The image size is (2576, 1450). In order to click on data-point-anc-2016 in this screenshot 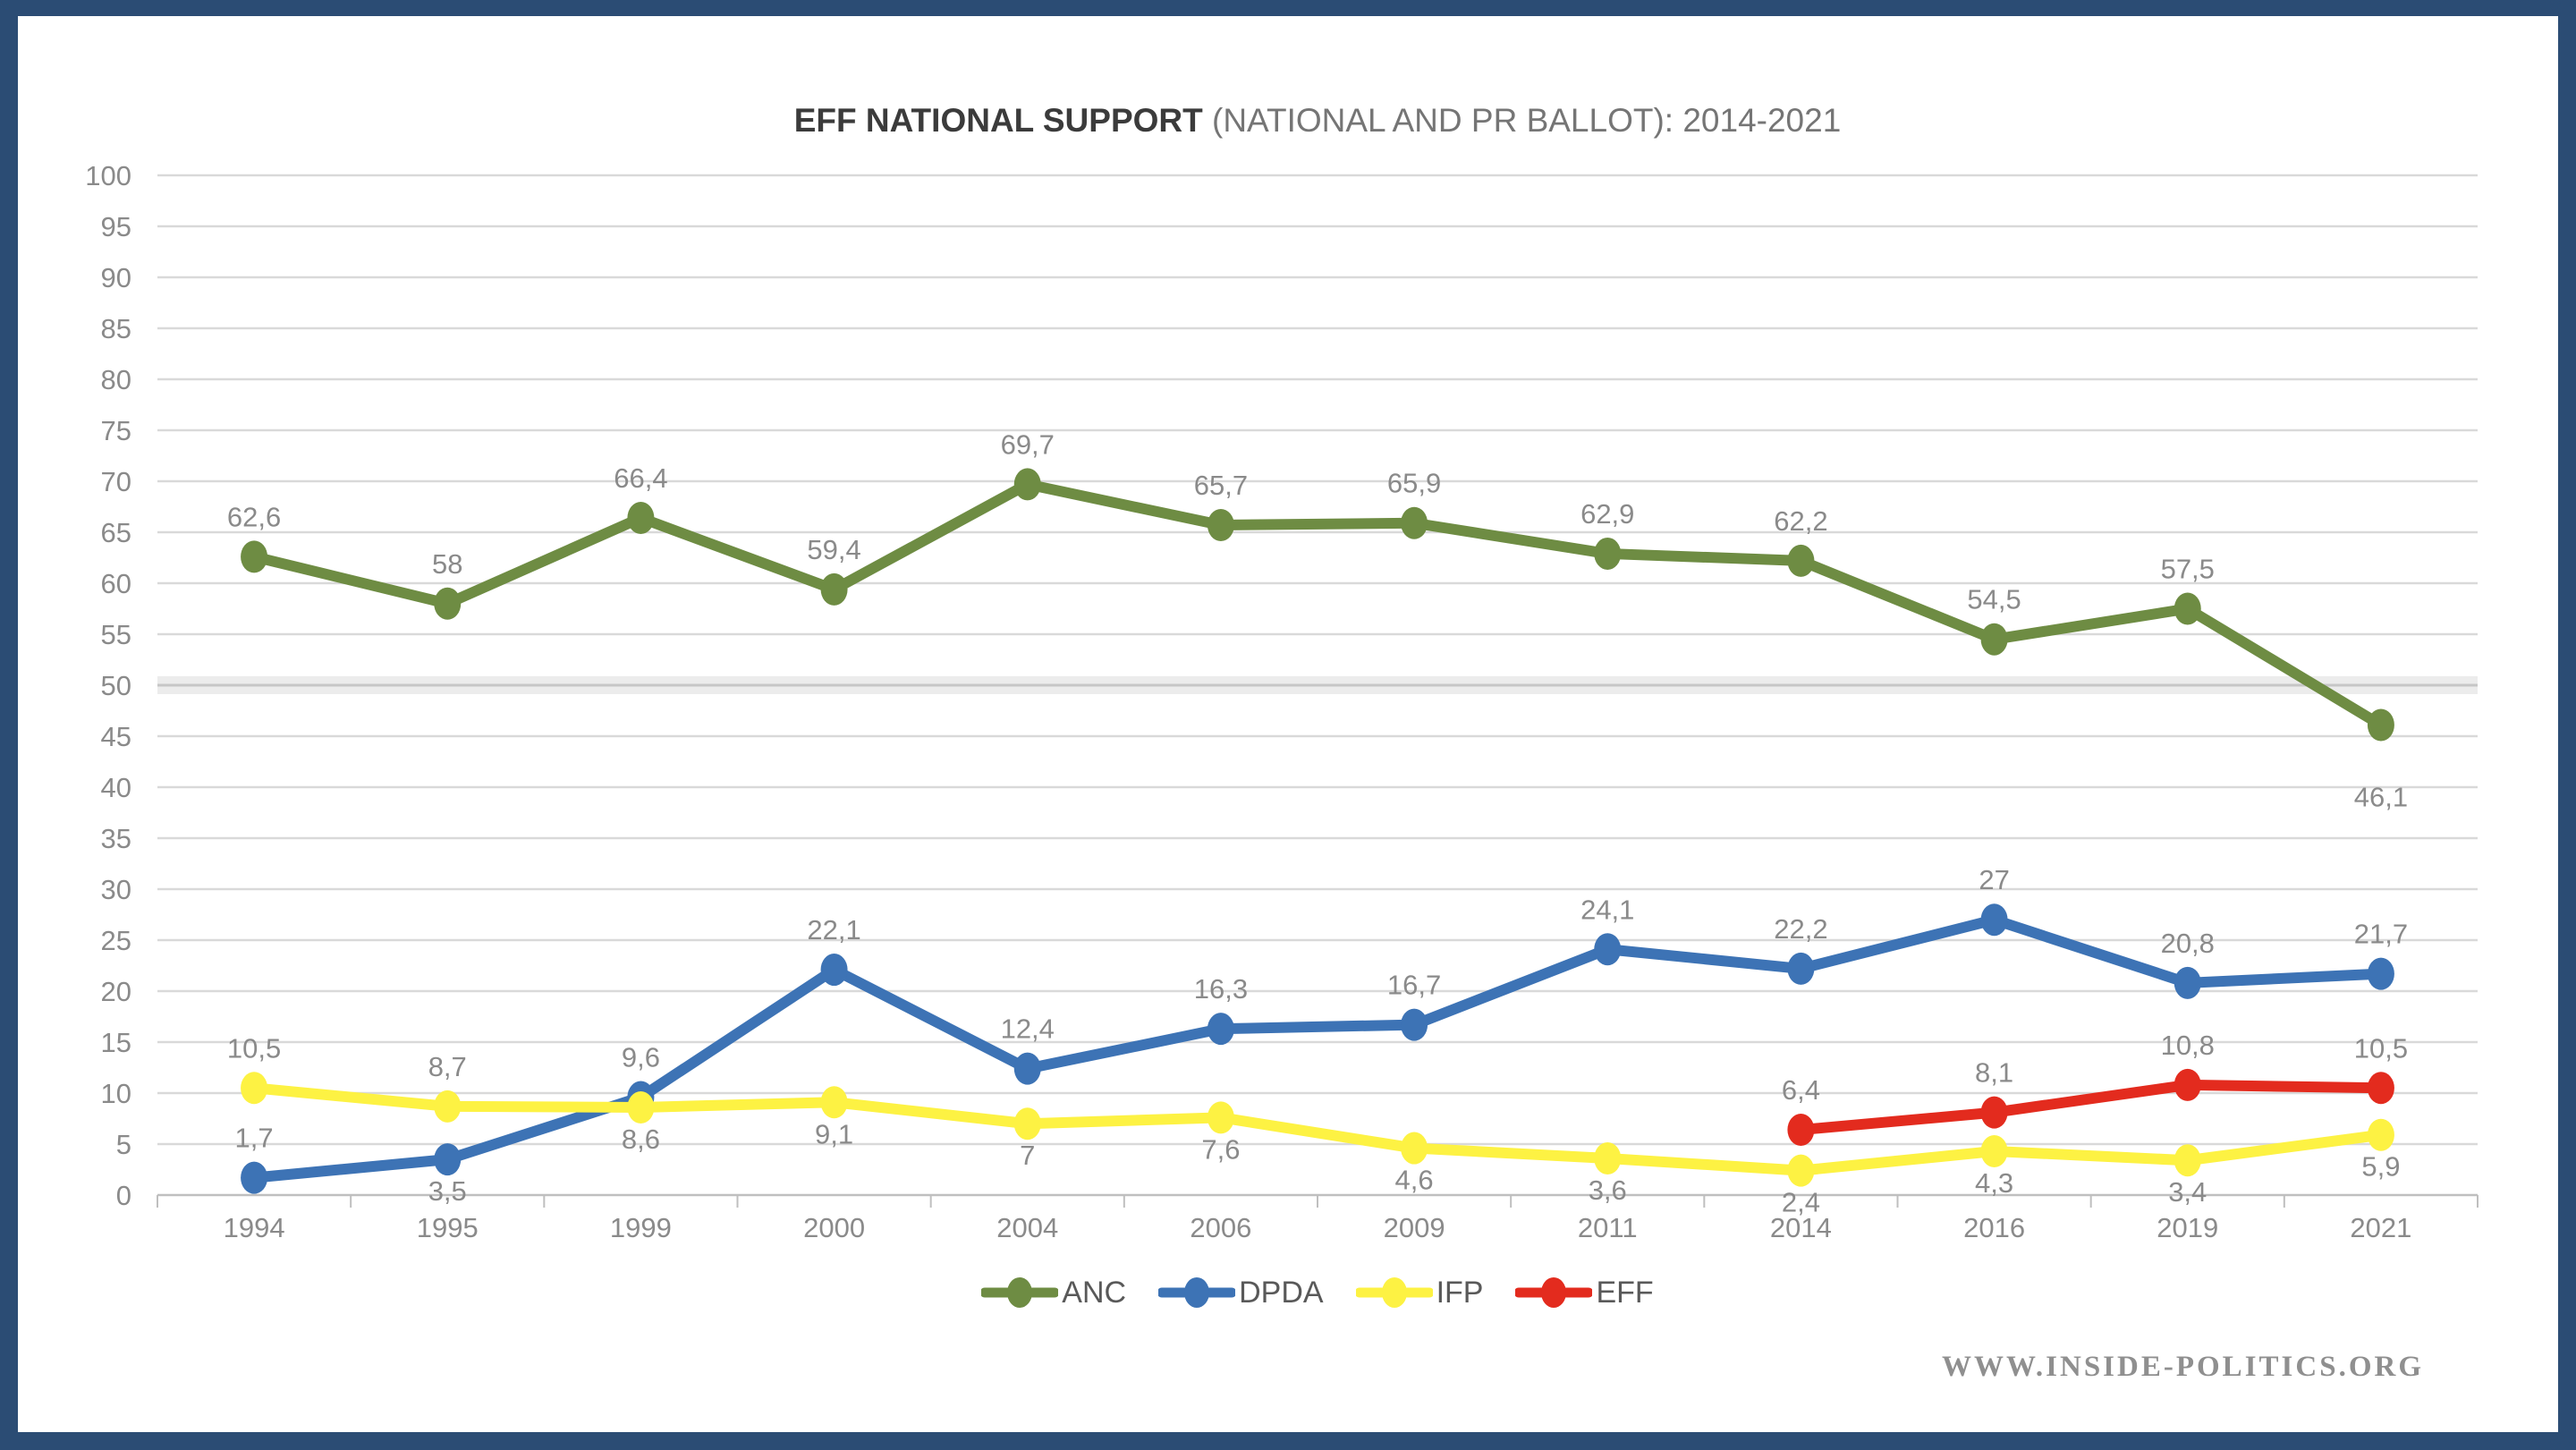, I will do `click(1994, 639)`.